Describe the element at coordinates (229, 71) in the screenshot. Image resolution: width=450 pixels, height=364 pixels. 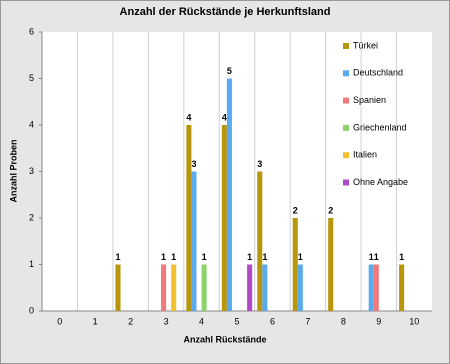
I see `data-label: 5` at that location.